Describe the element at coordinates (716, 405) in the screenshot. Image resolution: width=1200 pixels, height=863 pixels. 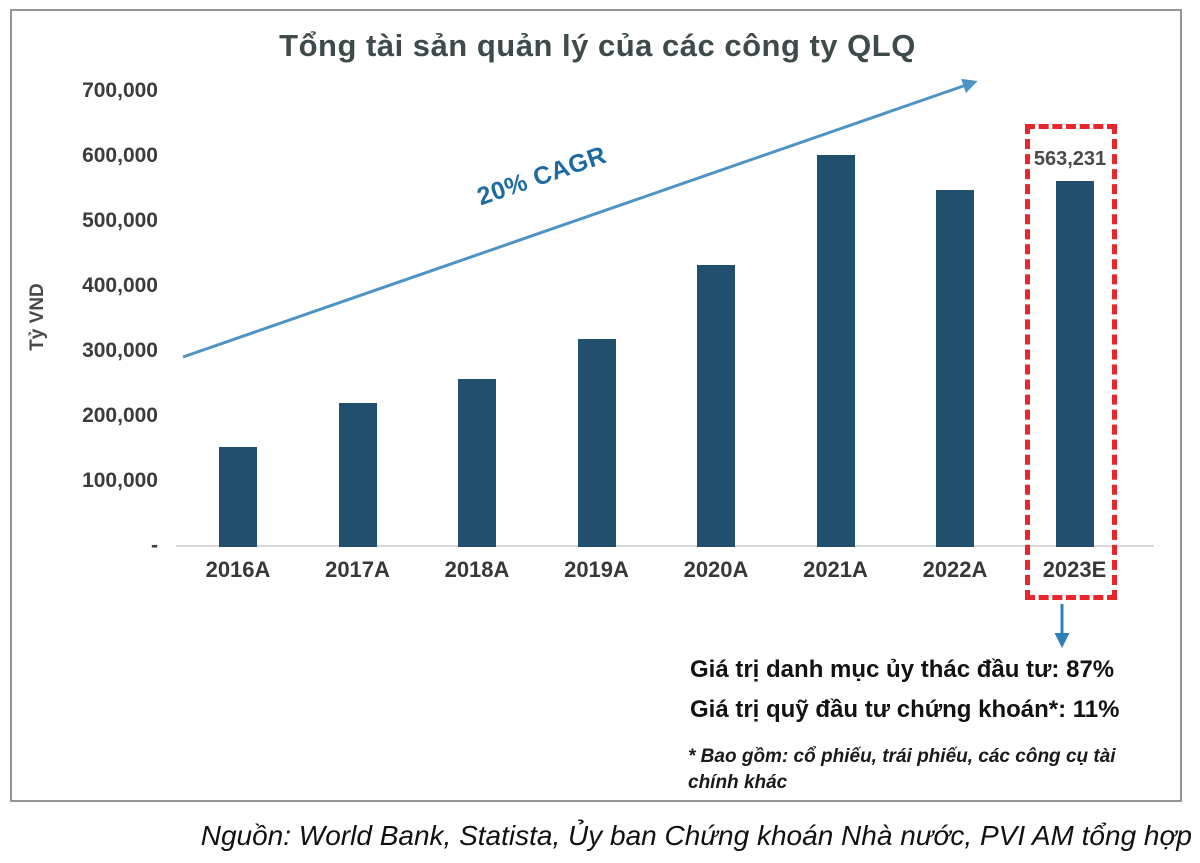
I see `bar-2020A` at that location.